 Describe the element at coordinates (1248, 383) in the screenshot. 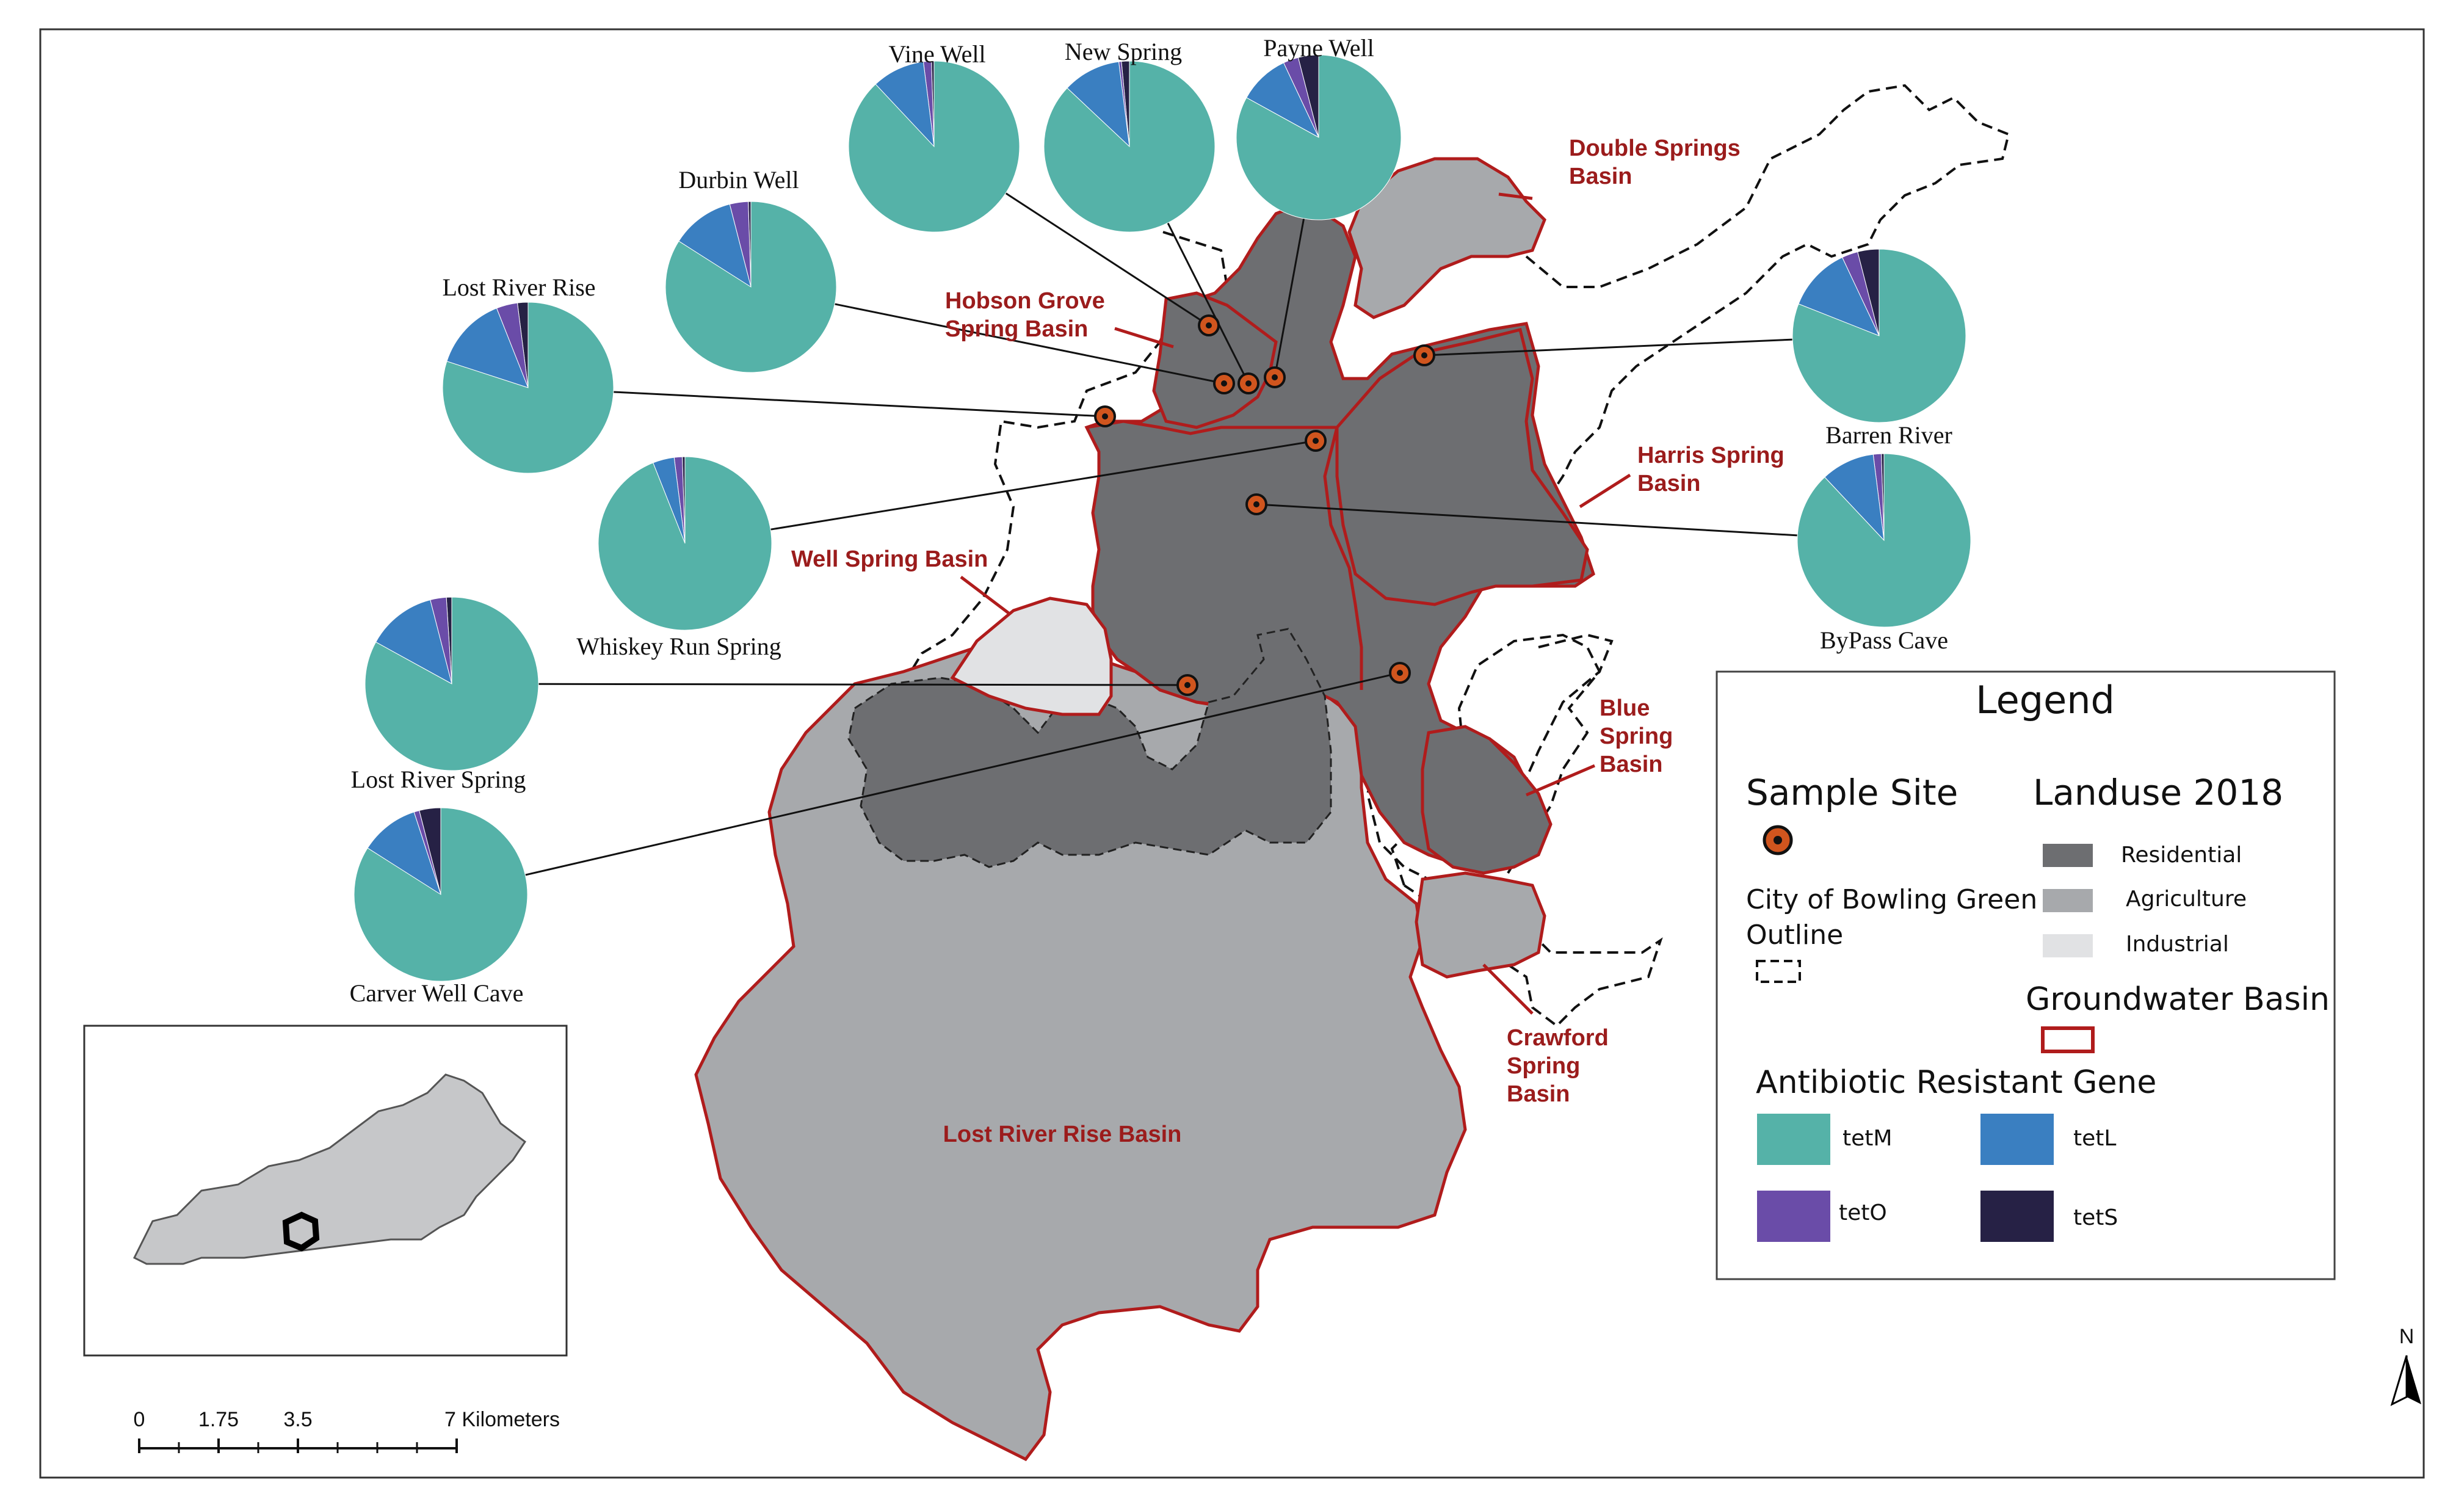

I see `site-marker-dot-new-spring` at that location.